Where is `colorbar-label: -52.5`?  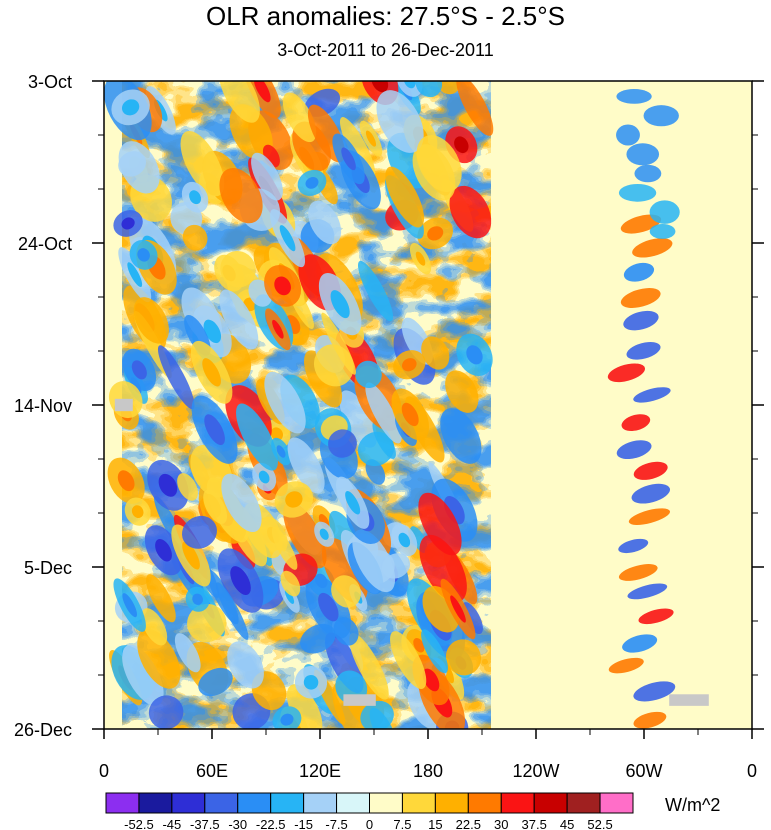
colorbar-label: -52.5 is located at coordinates (139, 823).